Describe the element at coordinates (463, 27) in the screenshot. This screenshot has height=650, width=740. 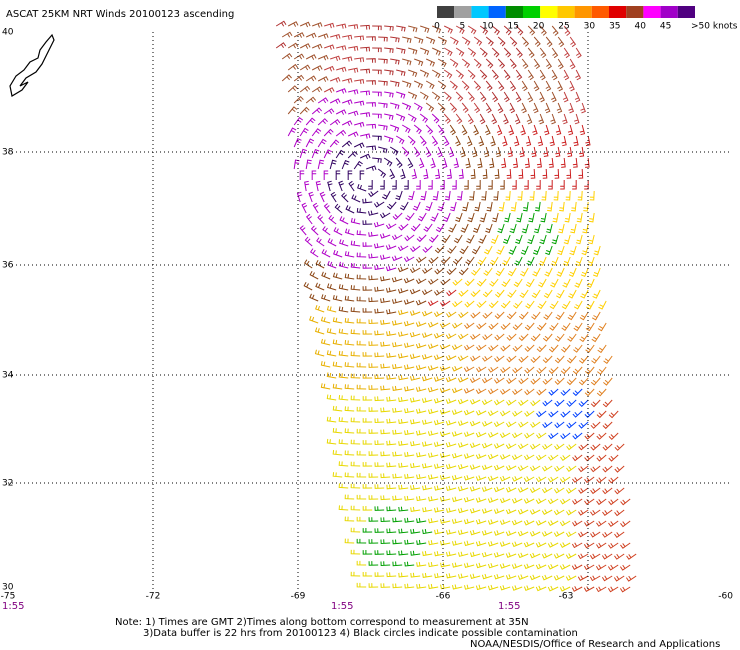
I see `colorbar-label: 5` at that location.